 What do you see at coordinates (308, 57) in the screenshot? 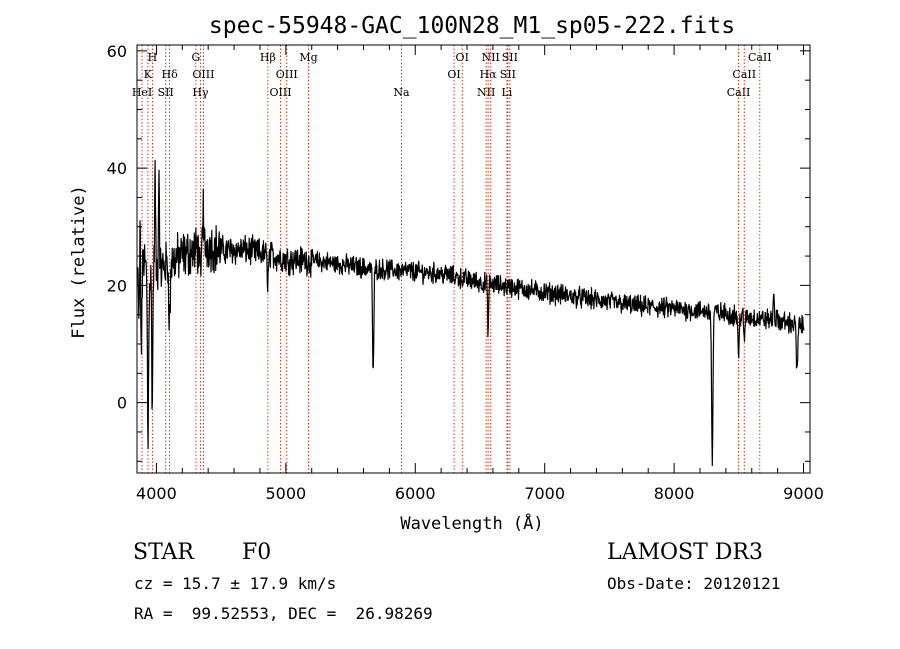
I see `line-marker-label: Mg` at bounding box center [308, 57].